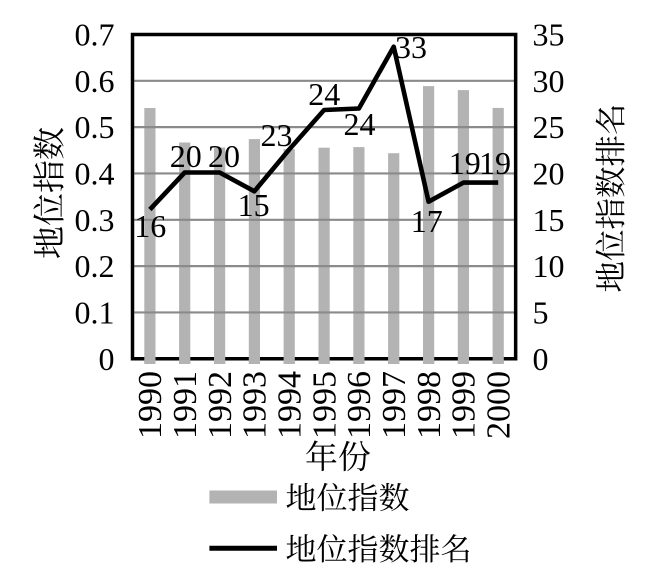 This screenshot has height=570, width=648. I want to click on svg-text: 1995, so click(324, 405).